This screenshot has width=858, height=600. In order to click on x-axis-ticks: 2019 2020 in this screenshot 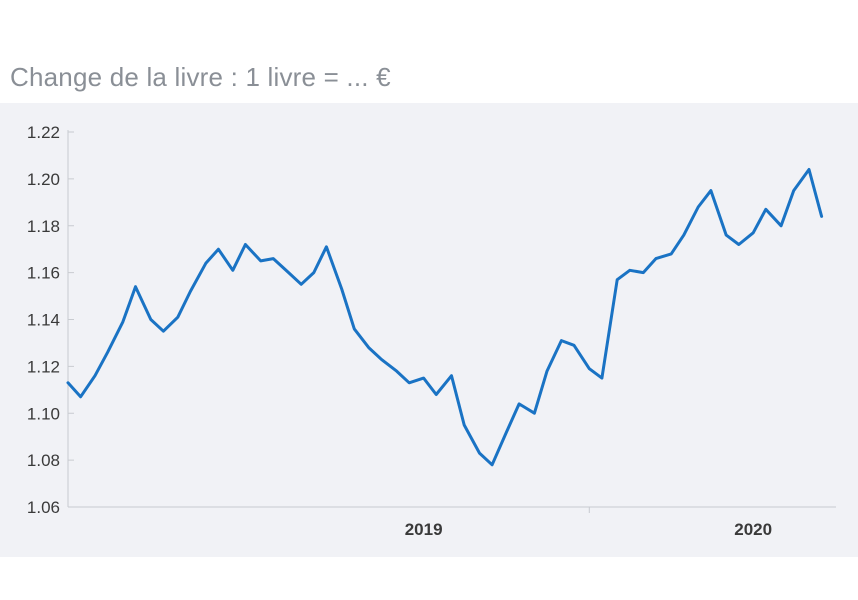, I will do `click(588, 523)`.